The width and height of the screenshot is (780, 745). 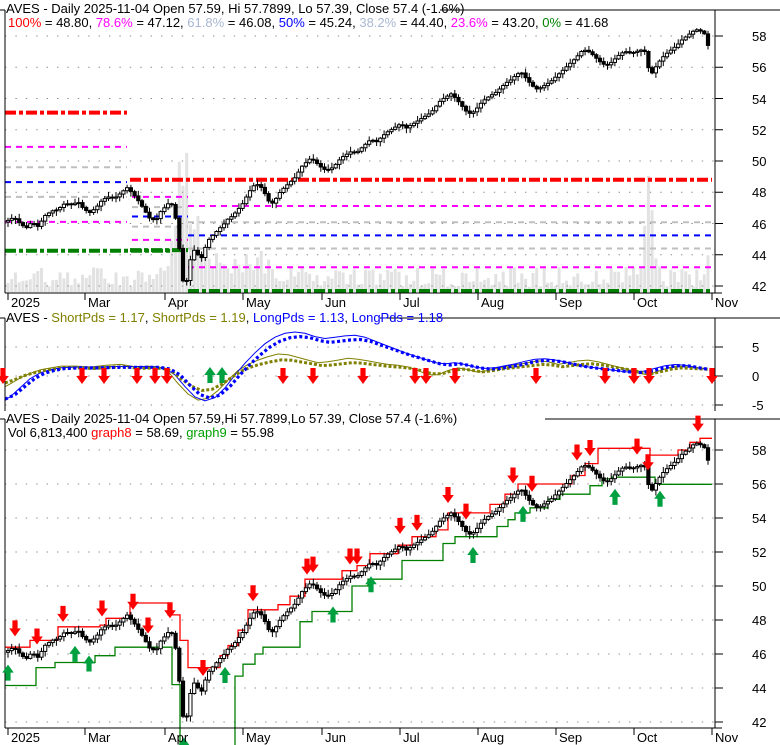 I want to click on p3-ytick-42: 42, so click(x=759, y=722).